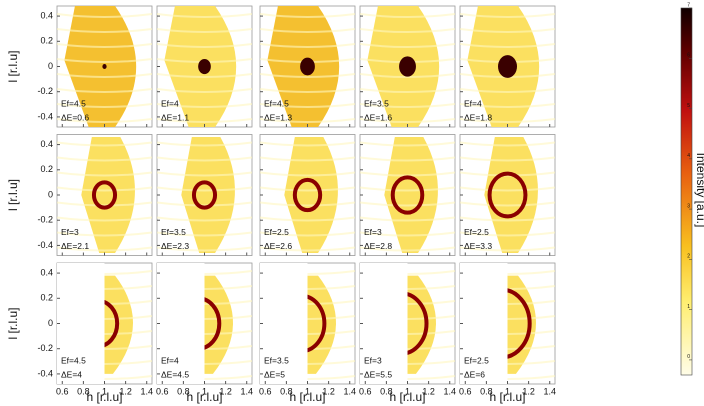  I want to click on panel: Ef=4 ΔE=1.8, so click(507, 66).